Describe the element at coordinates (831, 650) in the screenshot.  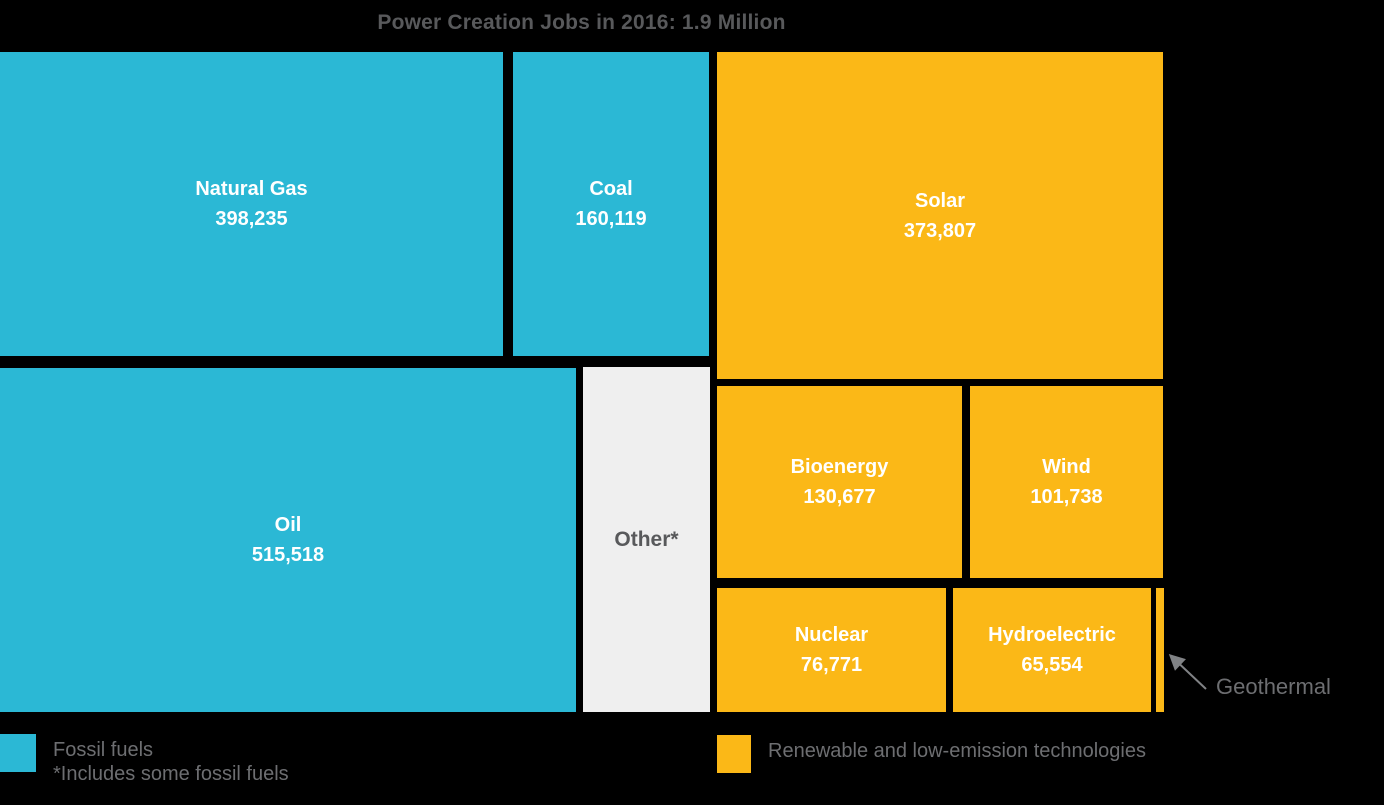
I see `treemap-tile-nuclear: Nuclear 76,771` at that location.